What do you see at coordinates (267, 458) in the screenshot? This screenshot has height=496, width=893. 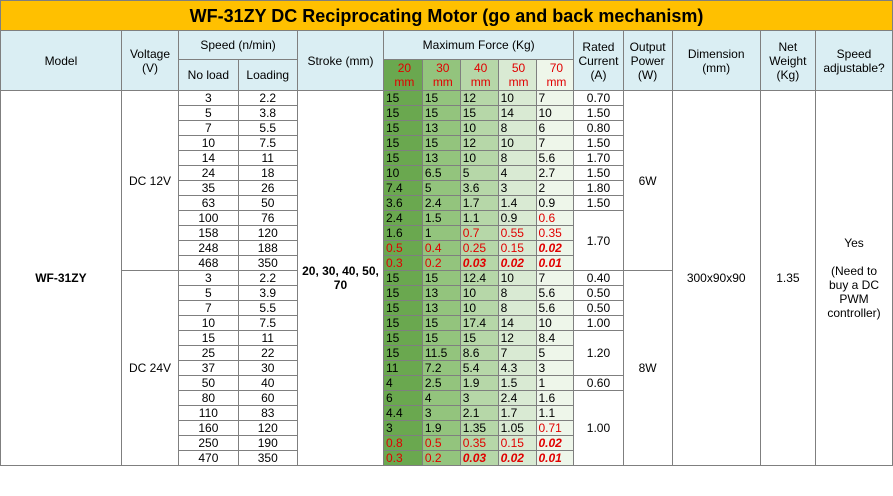 I see `loading-speed: 350` at bounding box center [267, 458].